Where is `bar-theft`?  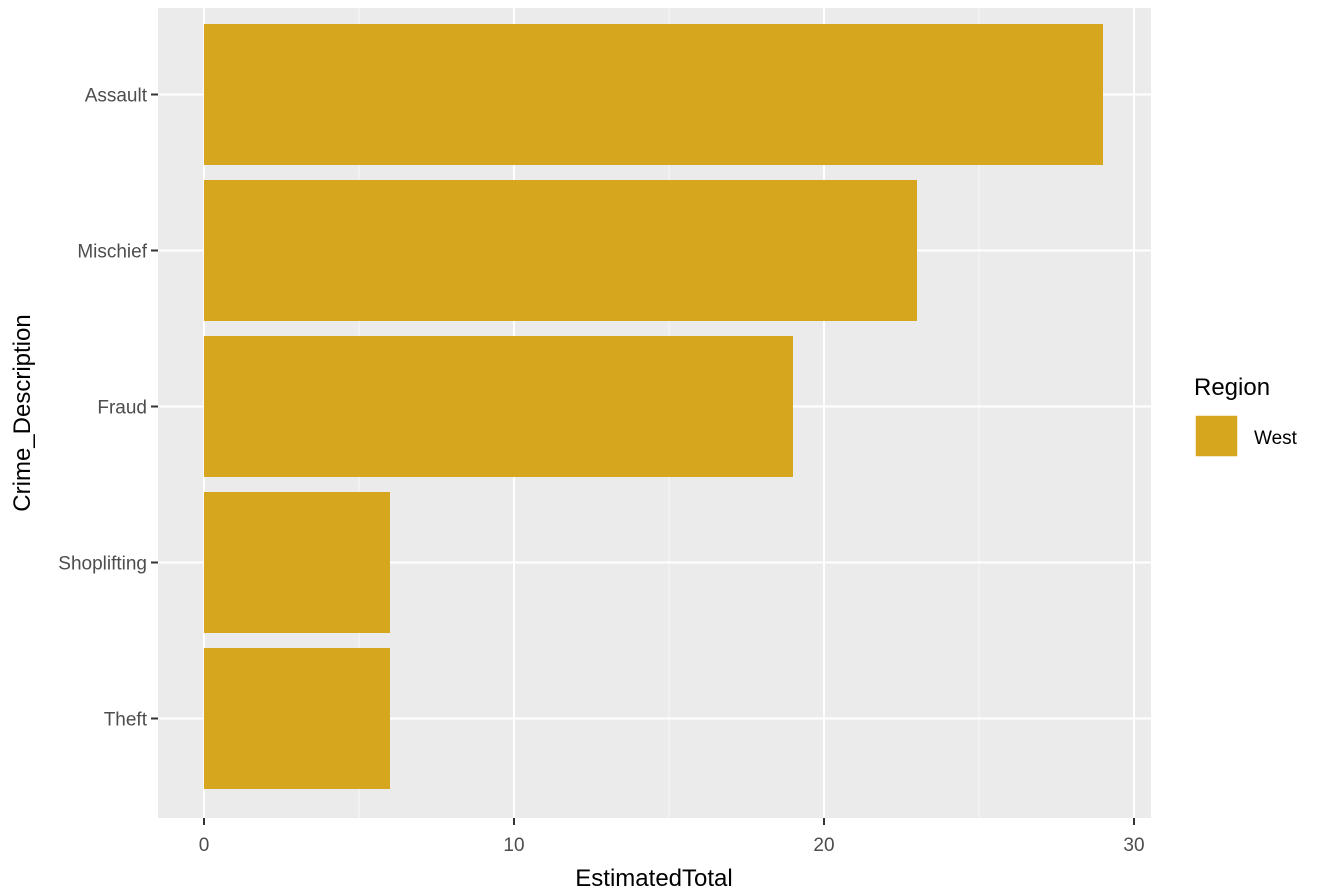 bar-theft is located at coordinates (297, 718).